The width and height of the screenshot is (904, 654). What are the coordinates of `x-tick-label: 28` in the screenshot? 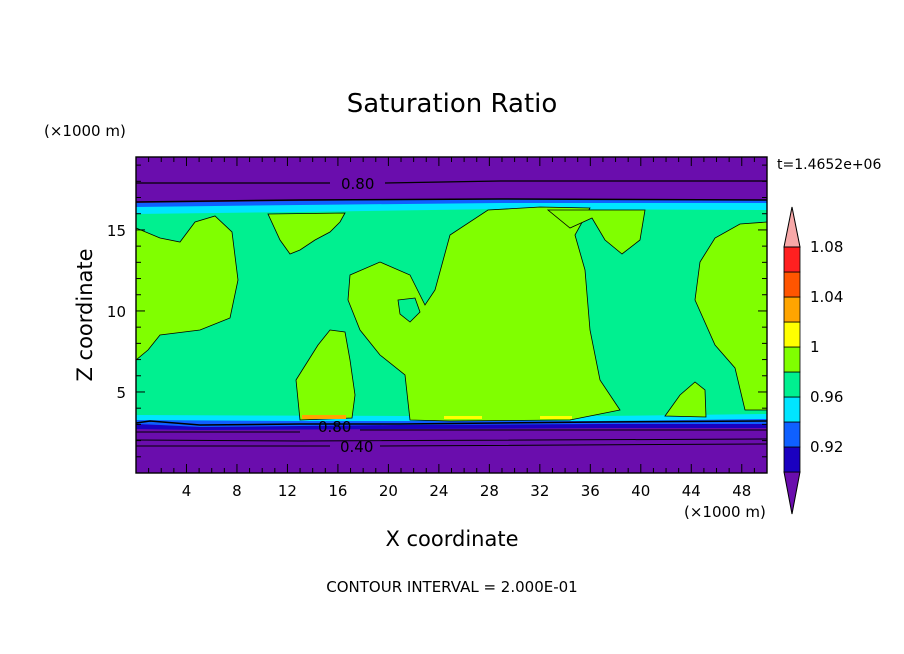 It's located at (489, 491).